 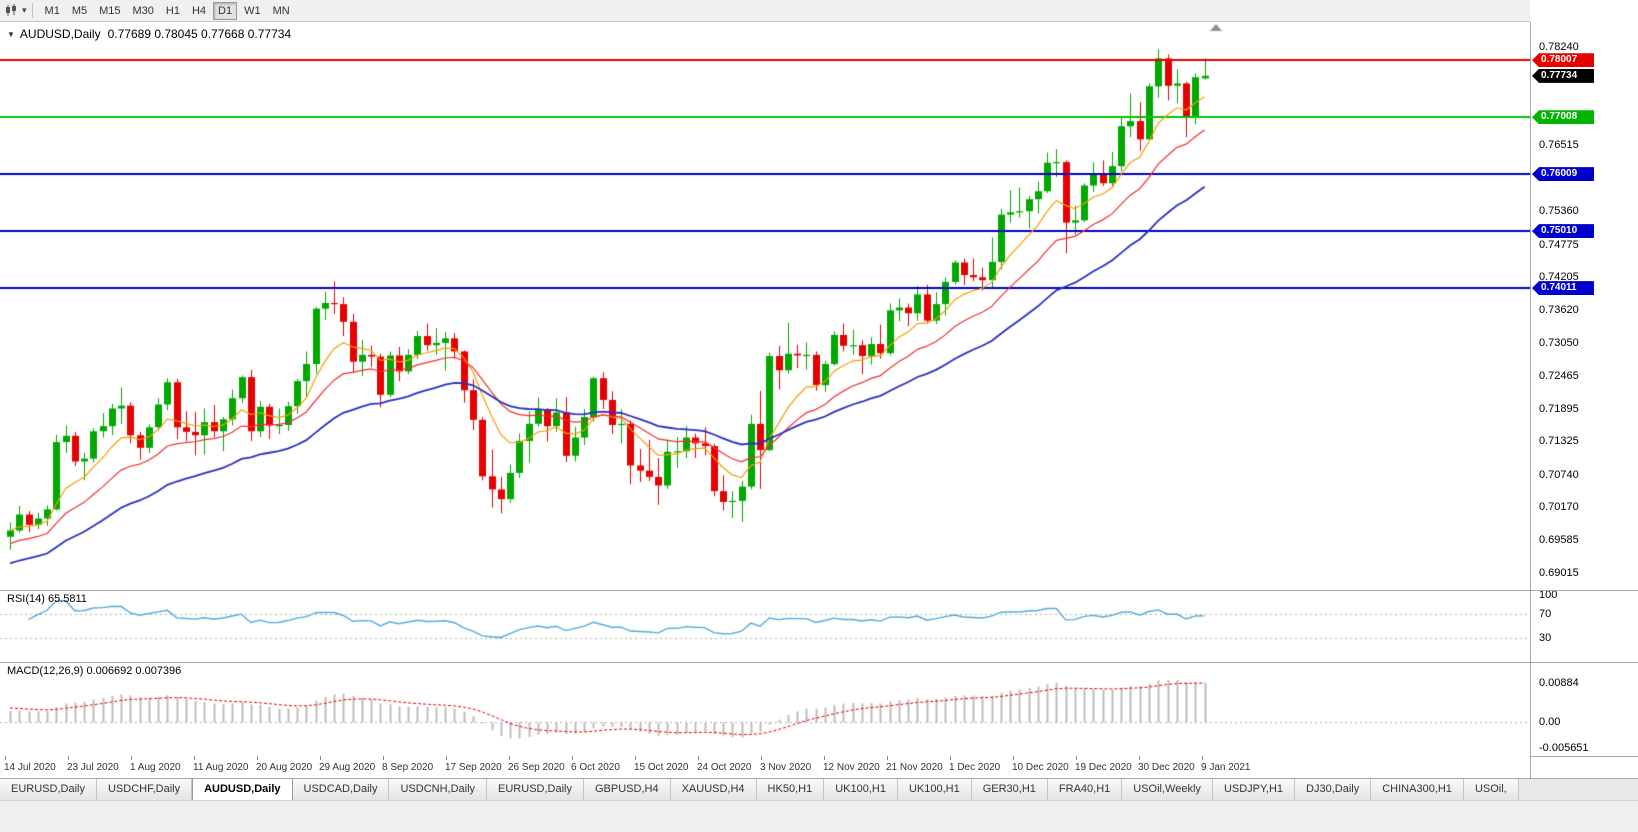 What do you see at coordinates (1559, 342) in the screenshot?
I see `price-tick: 0.73050` at bounding box center [1559, 342].